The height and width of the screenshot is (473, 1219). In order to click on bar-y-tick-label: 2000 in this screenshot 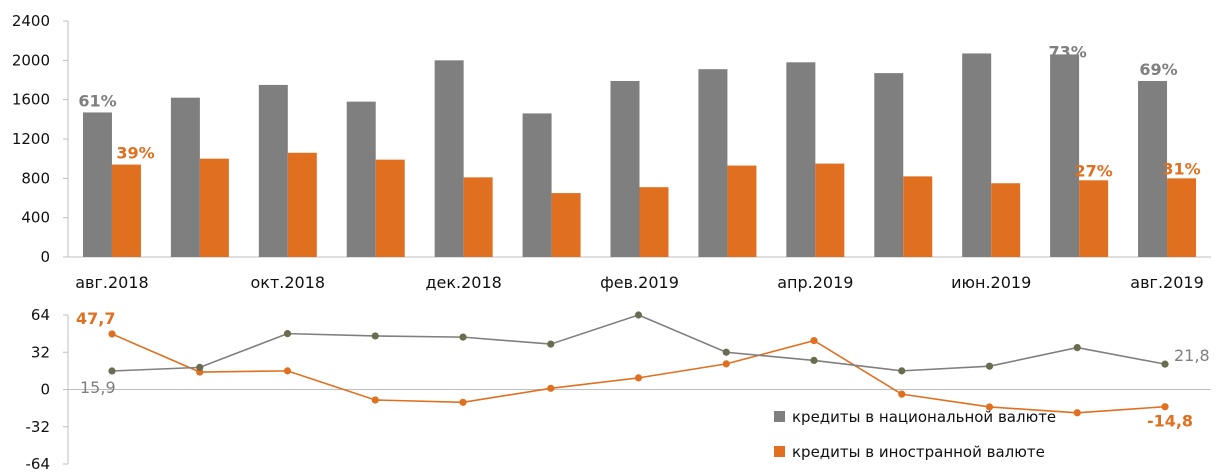, I will do `click(31, 60)`.